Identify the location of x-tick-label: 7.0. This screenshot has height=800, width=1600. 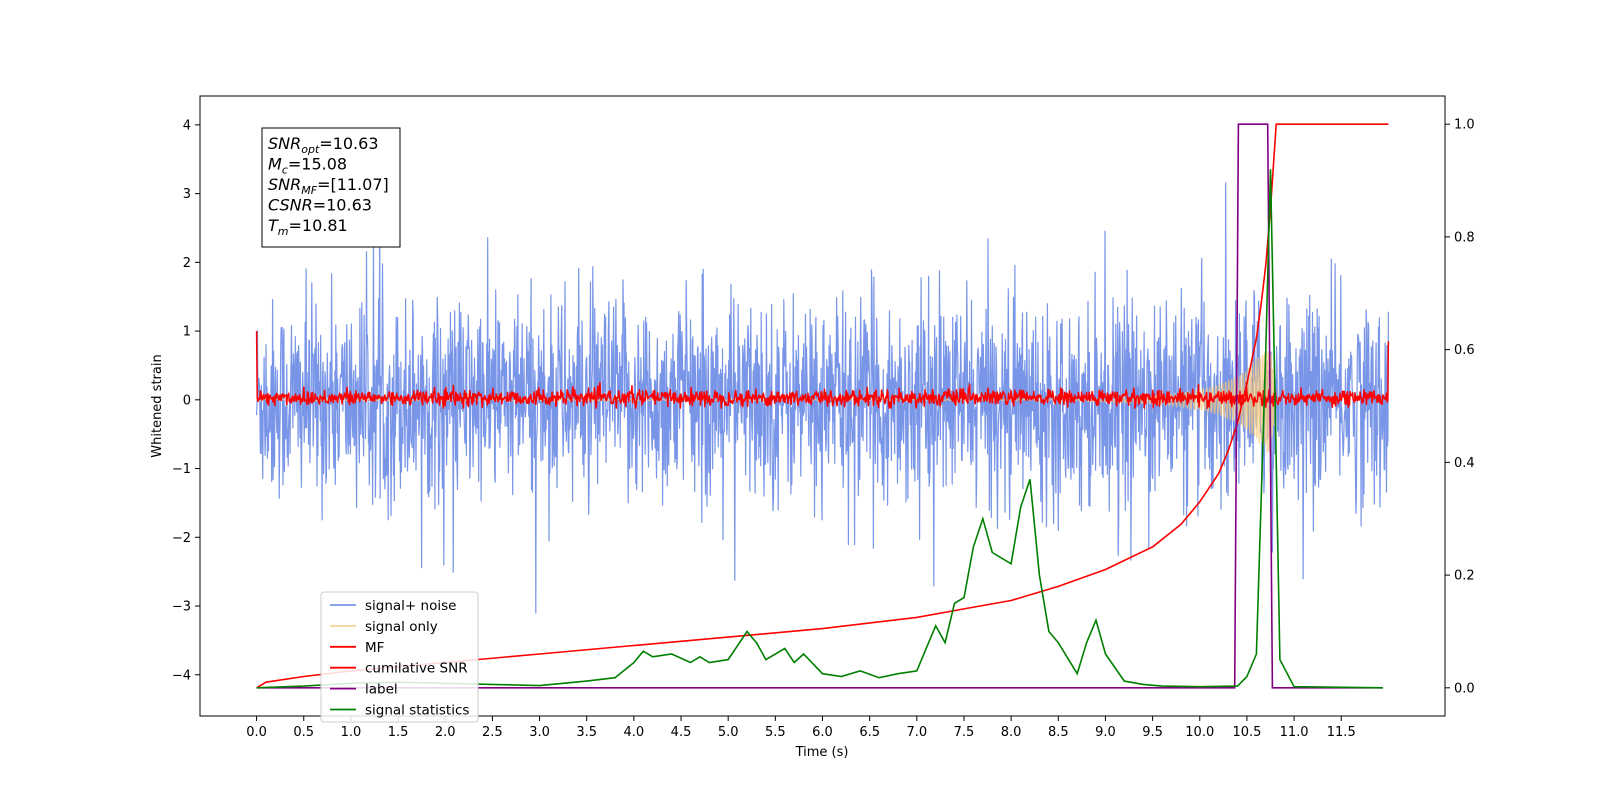
(916, 732).